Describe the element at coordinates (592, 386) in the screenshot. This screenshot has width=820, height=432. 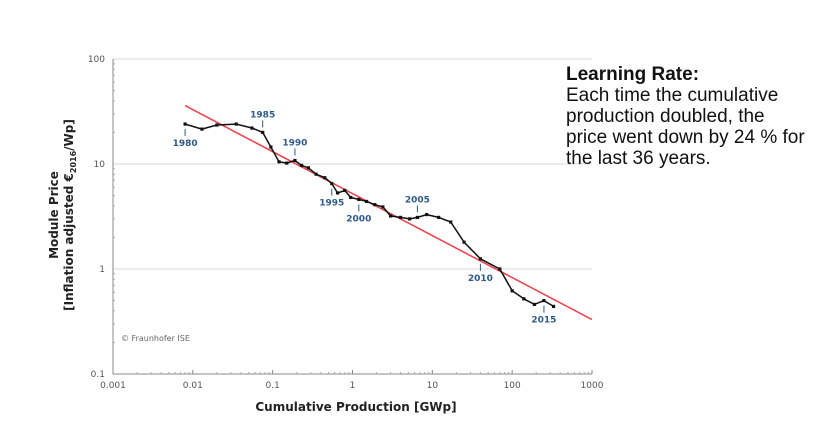
I see `x-tick-label: 1000` at that location.